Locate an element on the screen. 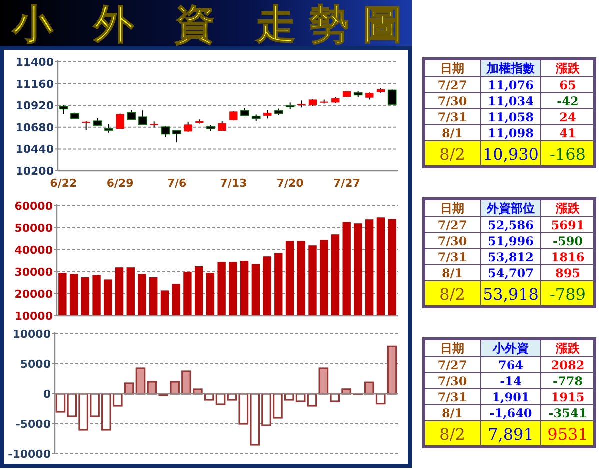 Image resolution: width=599 pixels, height=469 pixels. y-tick-label: 30000 is located at coordinates (34, 272).